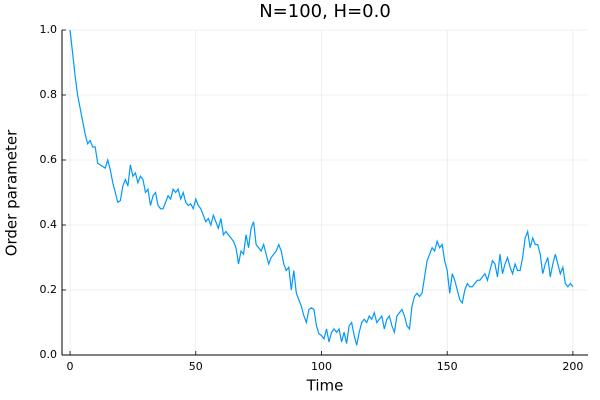 The height and width of the screenshot is (400, 600). Describe the element at coordinates (49, 224) in the screenshot. I see `y-tick-label: 0.4` at that location.